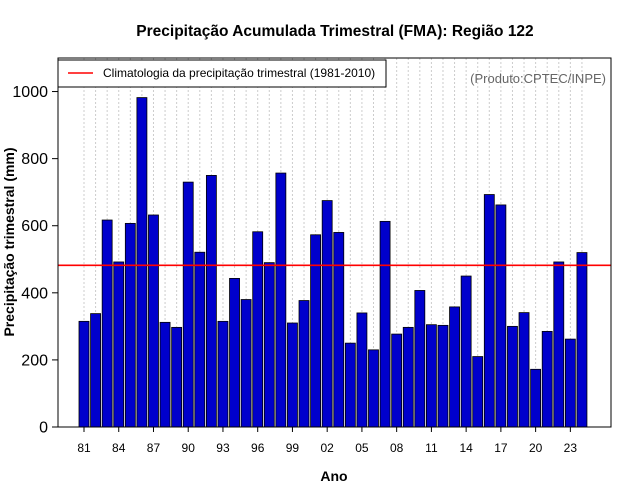  What do you see at coordinates (397, 380) in the screenshot?
I see `bar-2008` at bounding box center [397, 380].